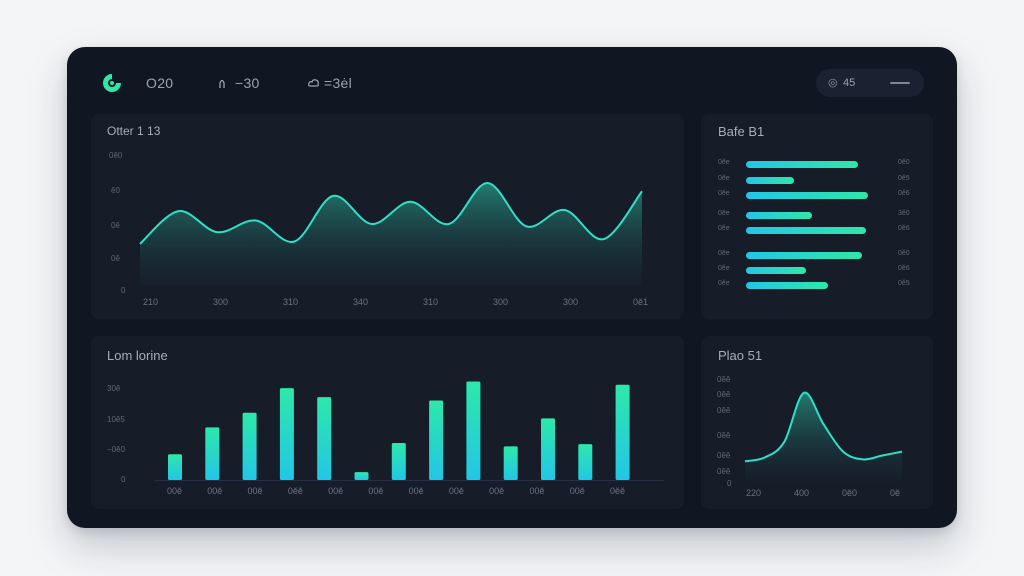  I want to click on bar-y-tick-2: 10ĕ5, so click(116, 419).